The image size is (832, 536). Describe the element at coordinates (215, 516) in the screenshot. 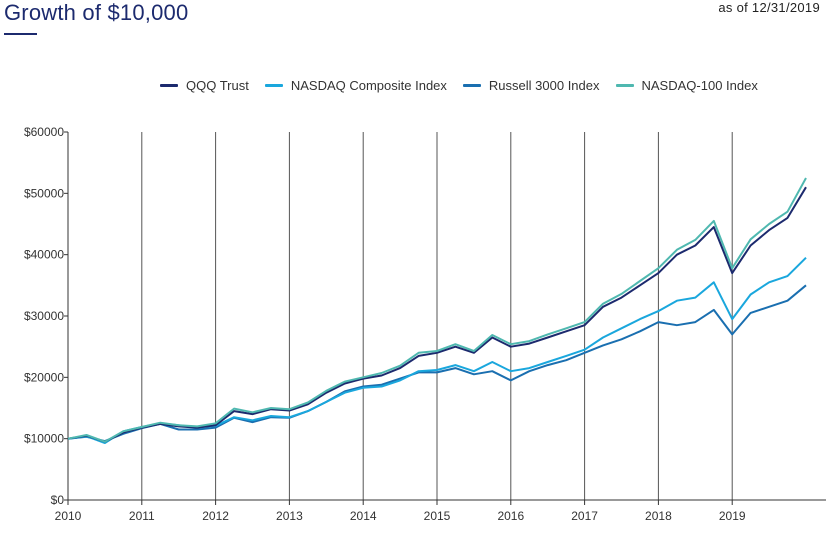

I see `x-tick-label: 2012` at that location.